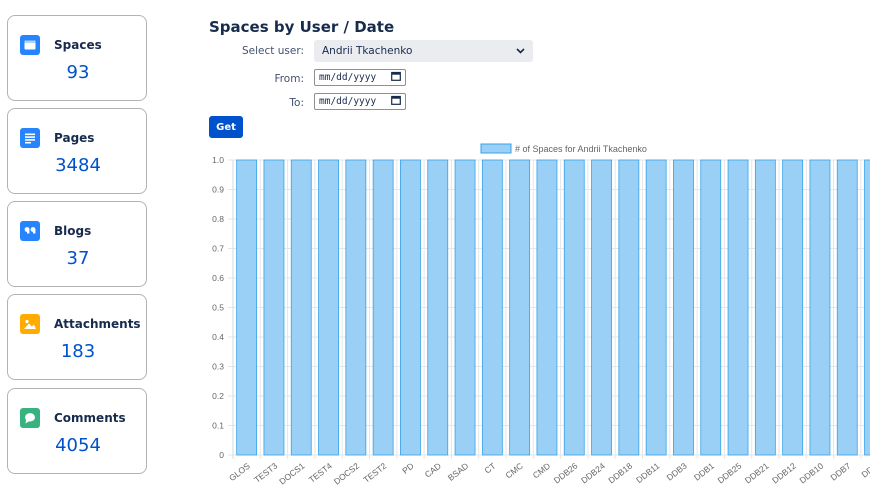  What do you see at coordinates (218, 160) in the screenshot?
I see `y-tick-label: 1.0` at bounding box center [218, 160].